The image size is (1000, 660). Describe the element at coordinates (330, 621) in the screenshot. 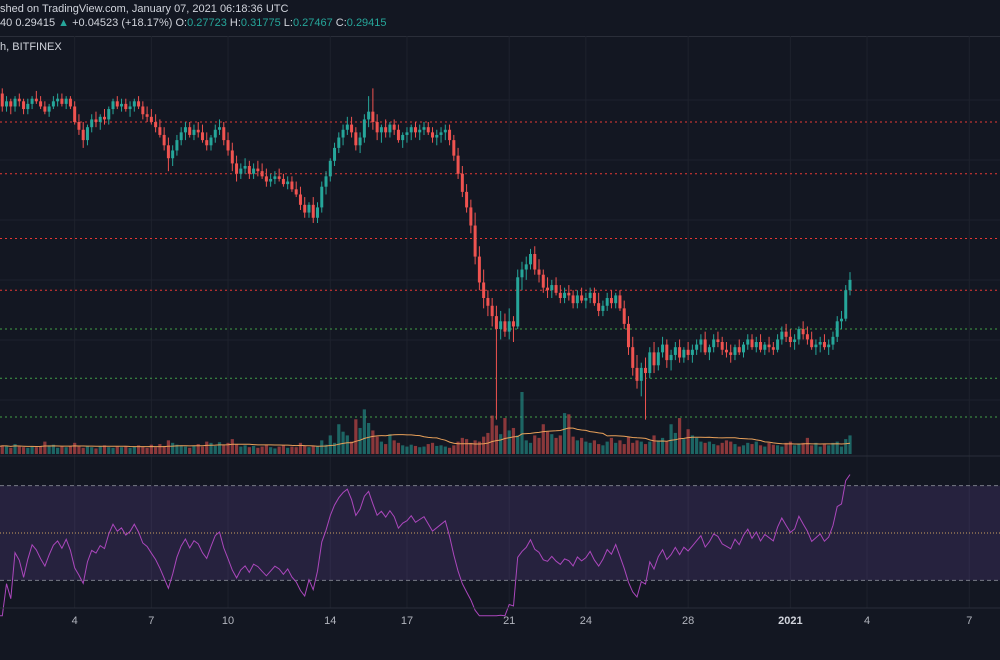

I see `time-tick-label: 14` at that location.